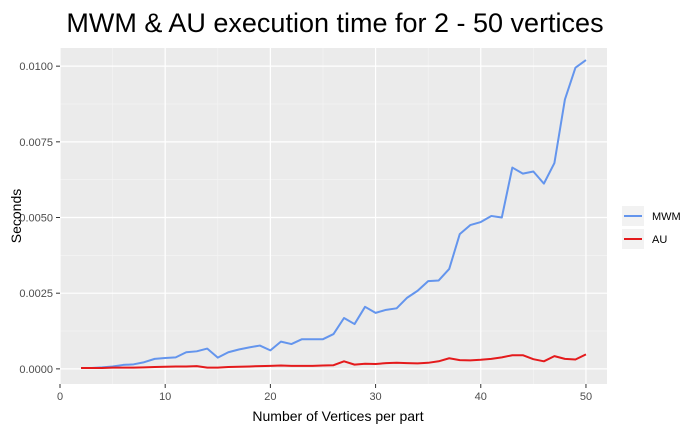  Describe the element at coordinates (337, 416) in the screenshot. I see `x-axis-label: Number of Vertices per part` at that location.